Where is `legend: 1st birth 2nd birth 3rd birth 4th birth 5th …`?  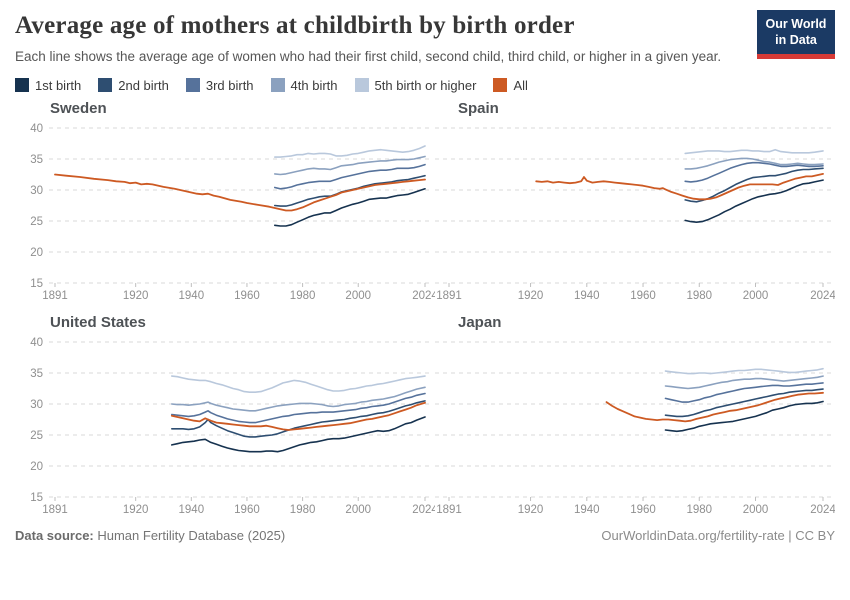 legend: 1st birth 2nd birth 3rd birth 4th birth 5th … is located at coordinates (425, 85).